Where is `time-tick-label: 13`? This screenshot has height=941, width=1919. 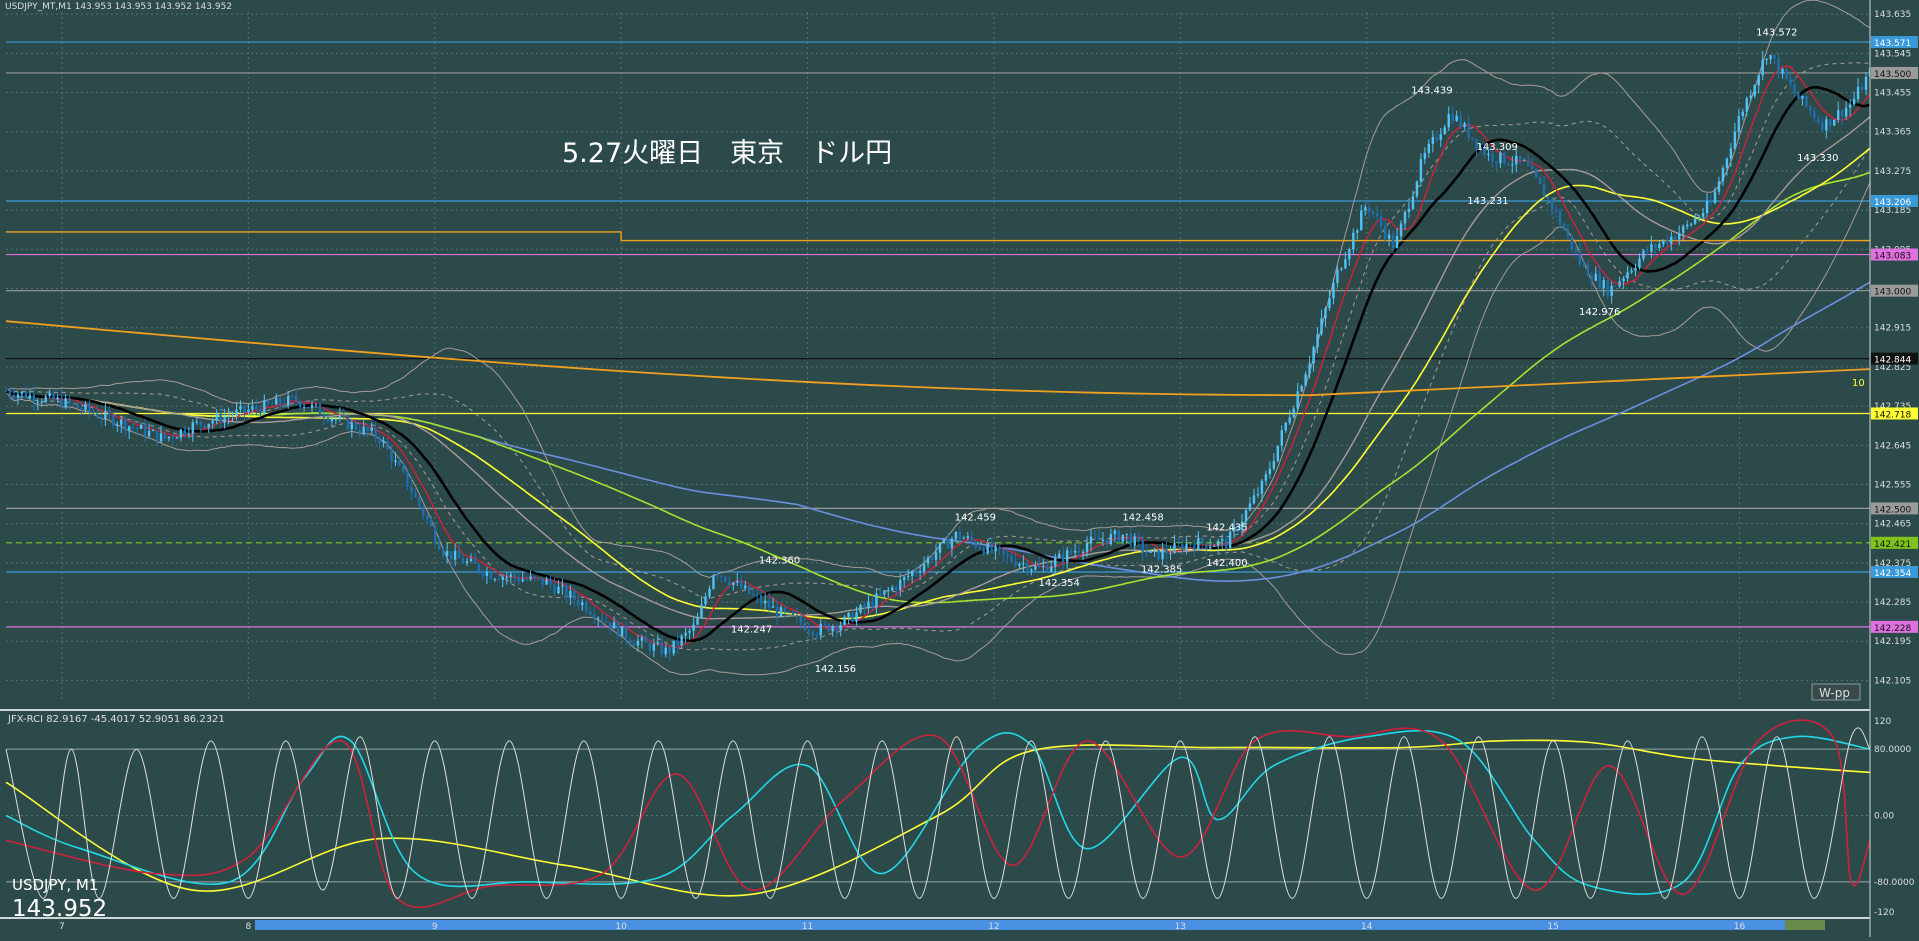
time-tick-label: 13 is located at coordinates (1180, 927).